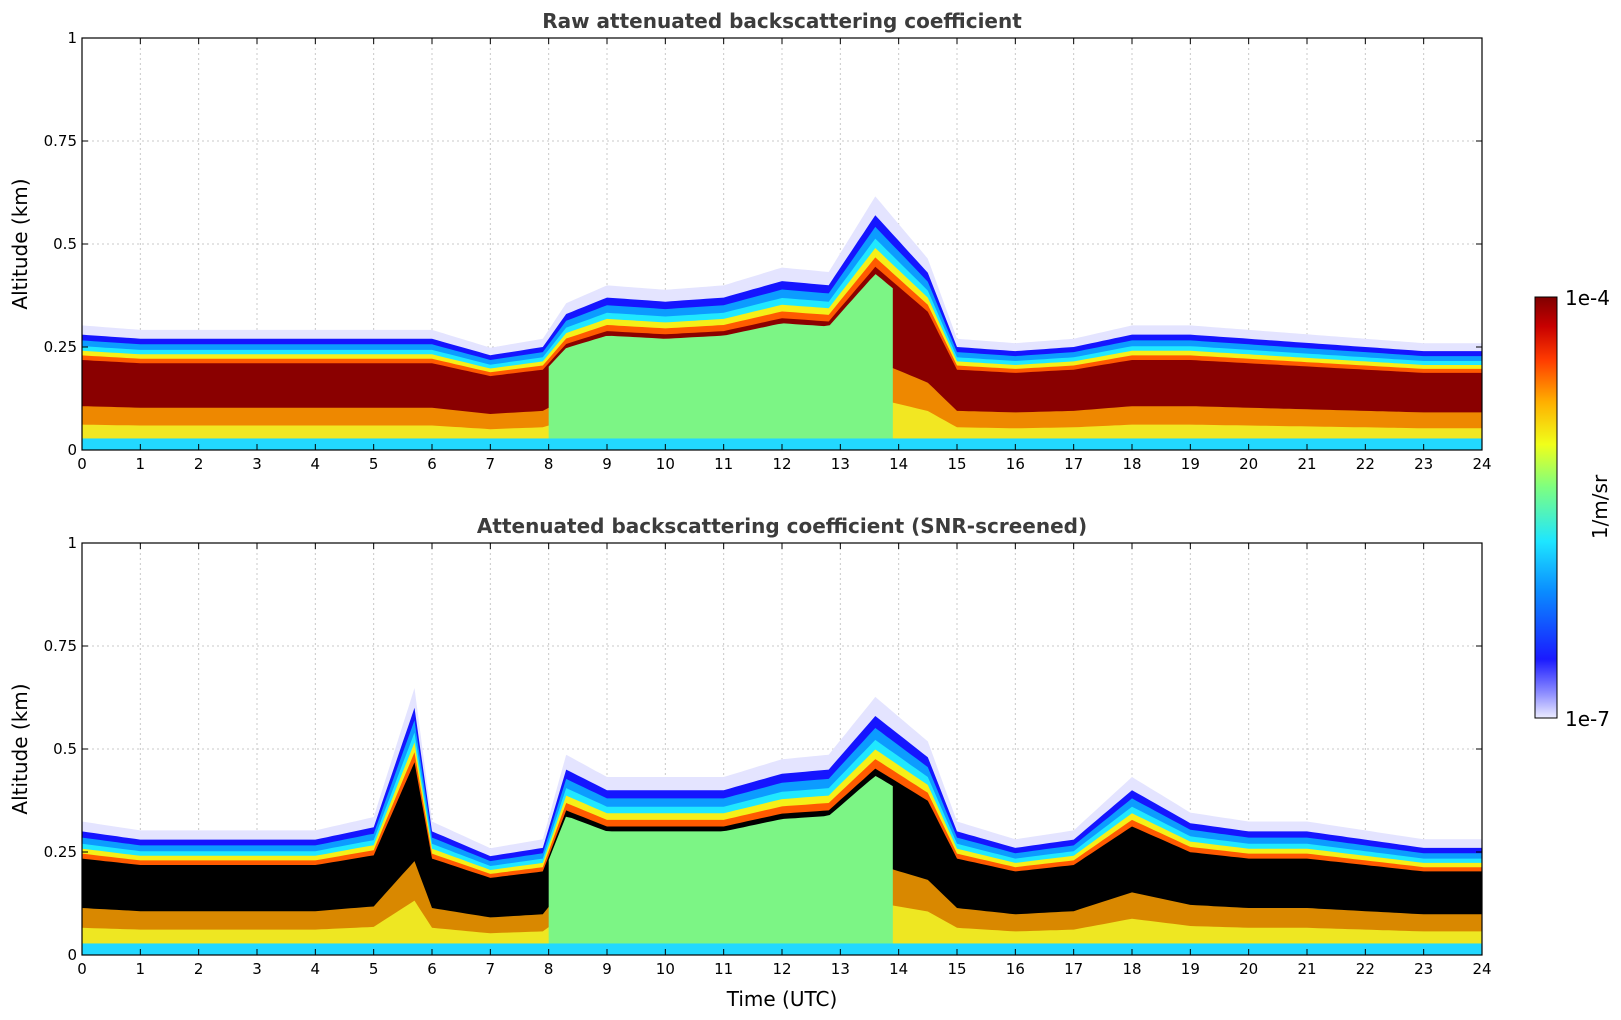  What do you see at coordinates (1587, 298) in the screenshot?
I see `colorbar-max-label: 1e-4` at bounding box center [1587, 298].